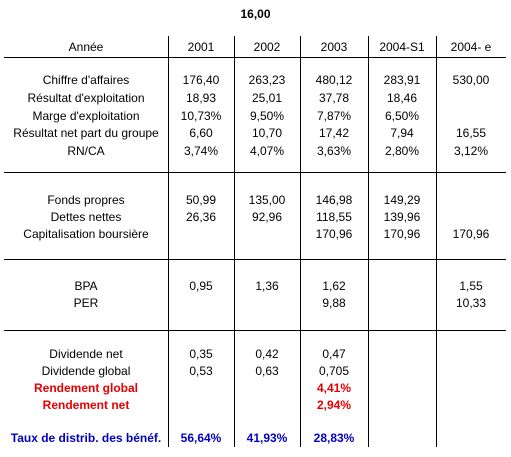  Describe the element at coordinates (267, 438) in the screenshot. I see `value-cell: 41,93%` at that location.